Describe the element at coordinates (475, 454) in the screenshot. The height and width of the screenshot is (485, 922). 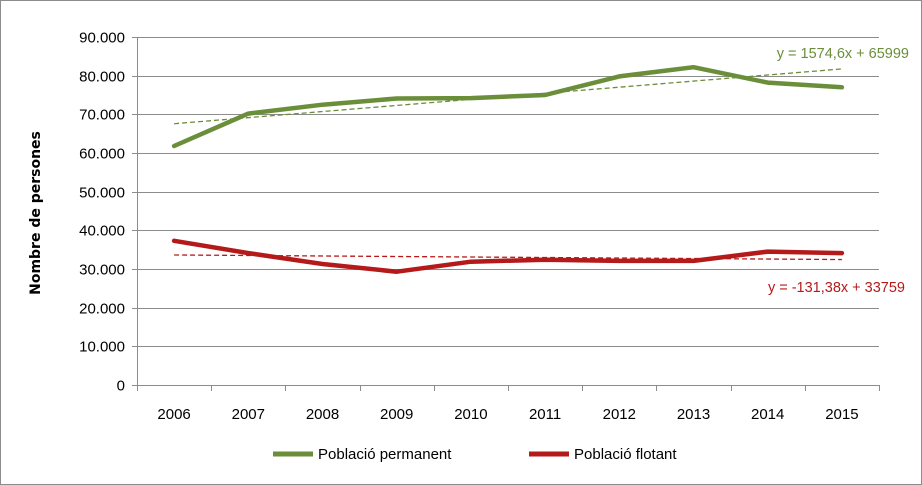
I see `legend: Població permanent Població flotant` at that location.